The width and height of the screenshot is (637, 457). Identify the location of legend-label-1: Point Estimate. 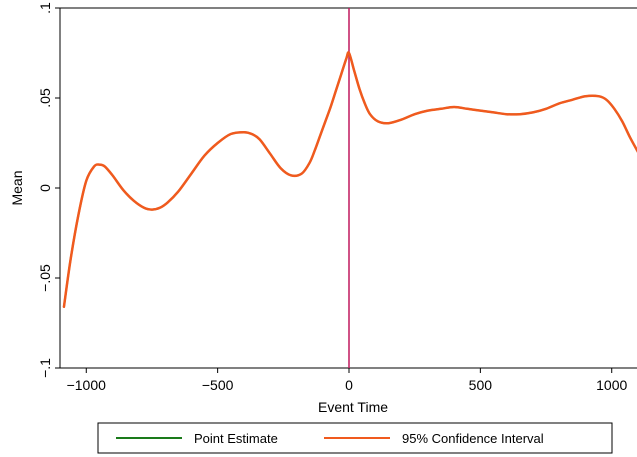
(236, 438).